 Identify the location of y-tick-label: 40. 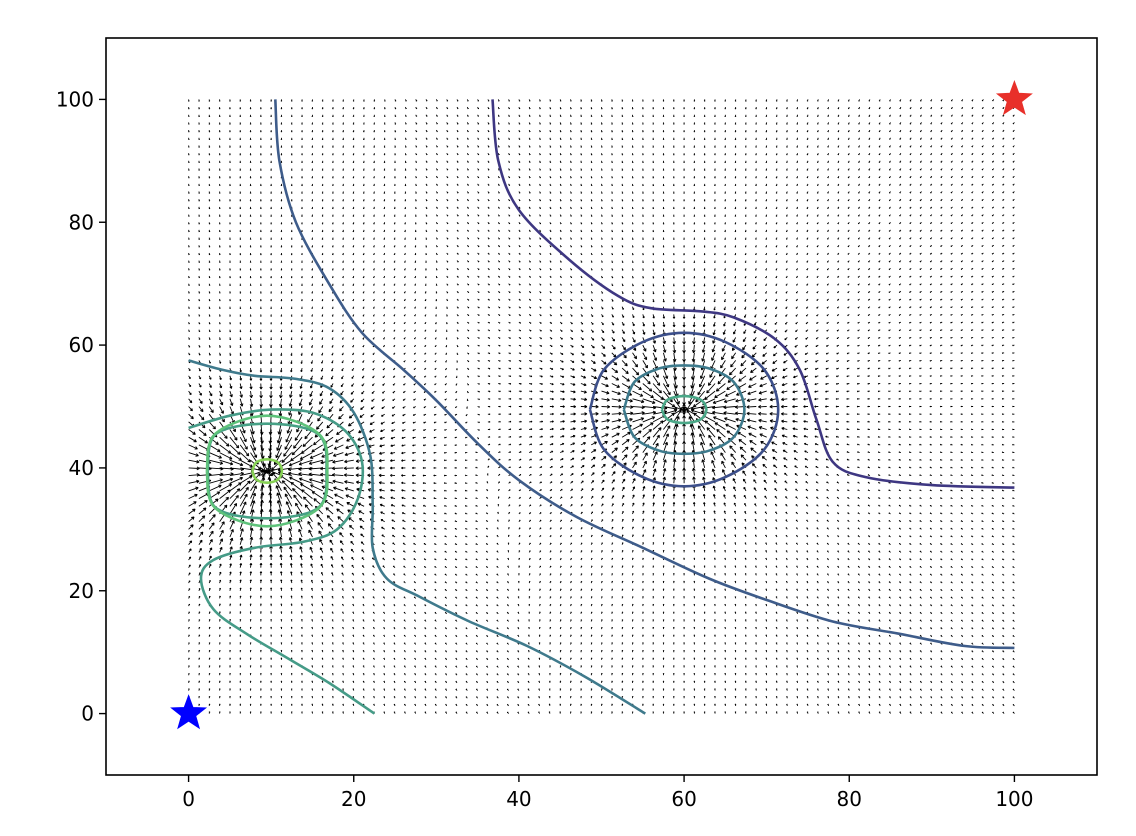
(81, 468).